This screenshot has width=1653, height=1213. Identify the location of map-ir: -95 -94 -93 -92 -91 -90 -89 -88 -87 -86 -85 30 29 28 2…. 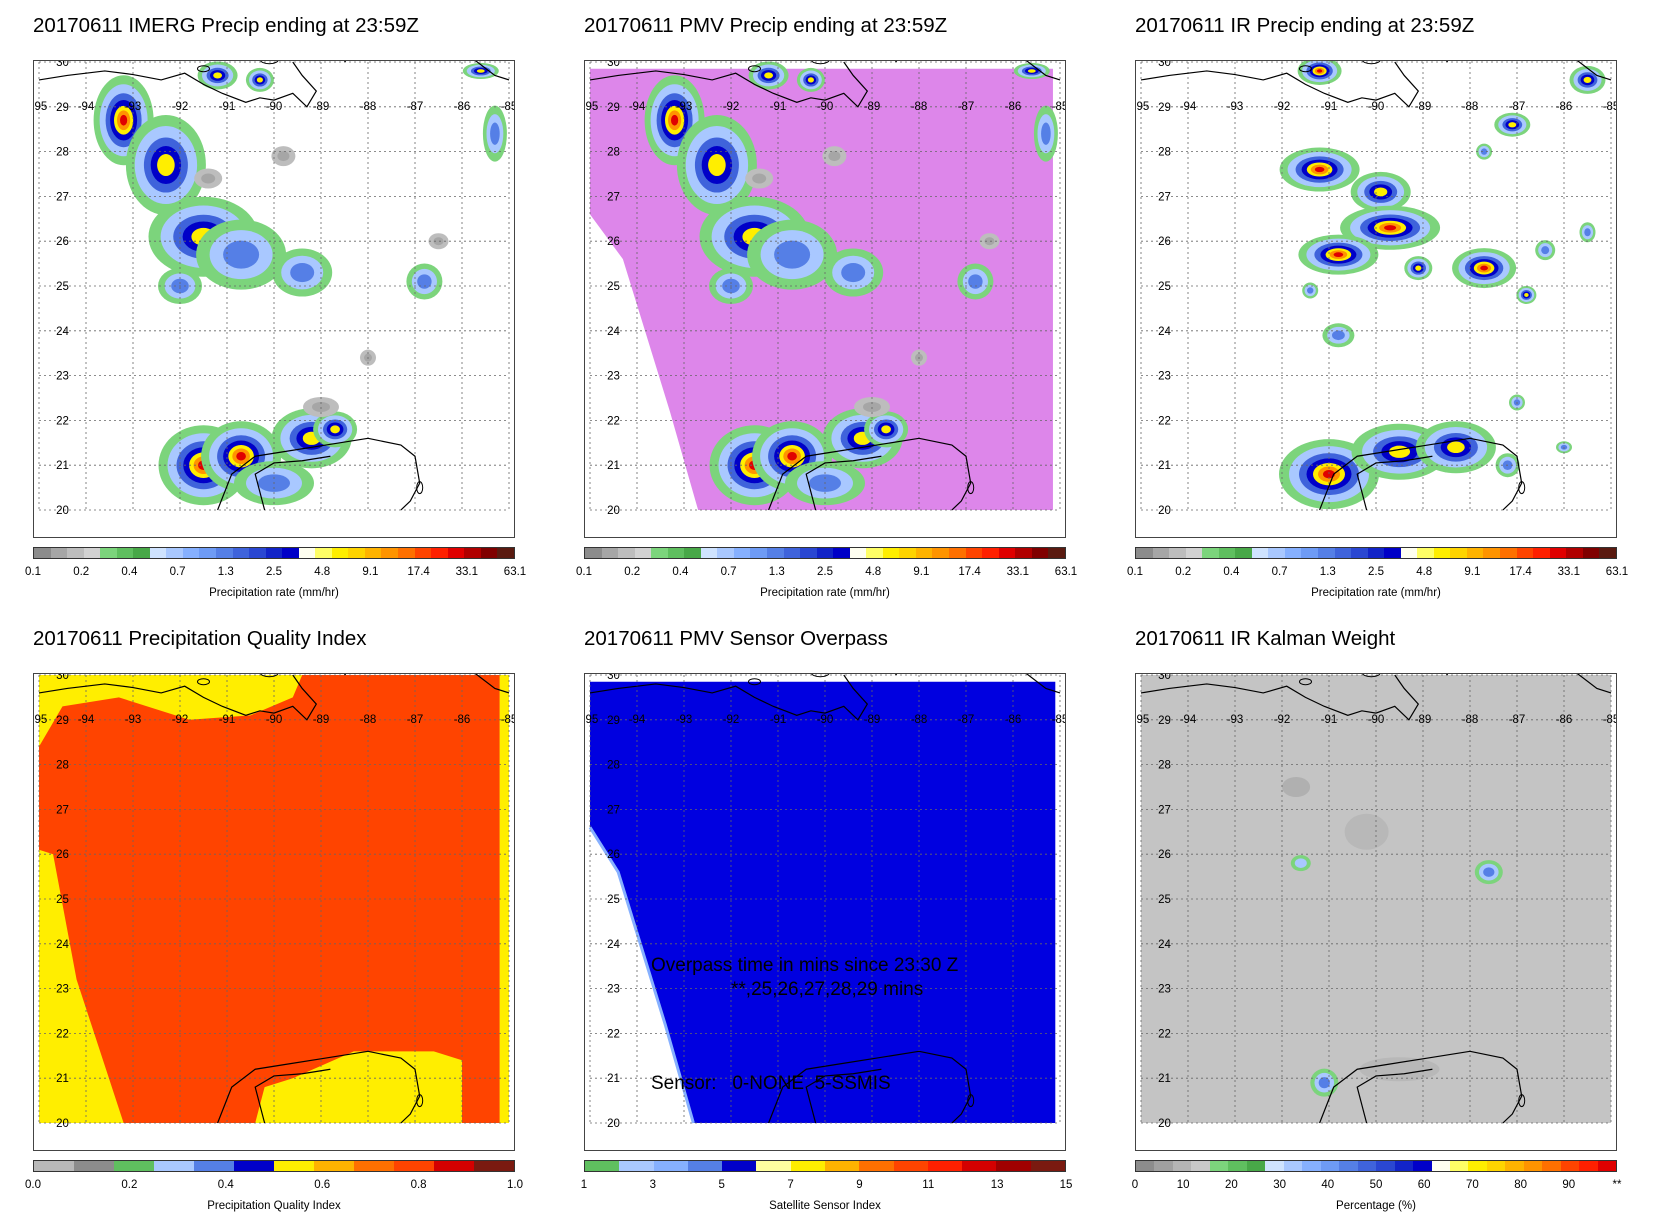
(1376, 299).